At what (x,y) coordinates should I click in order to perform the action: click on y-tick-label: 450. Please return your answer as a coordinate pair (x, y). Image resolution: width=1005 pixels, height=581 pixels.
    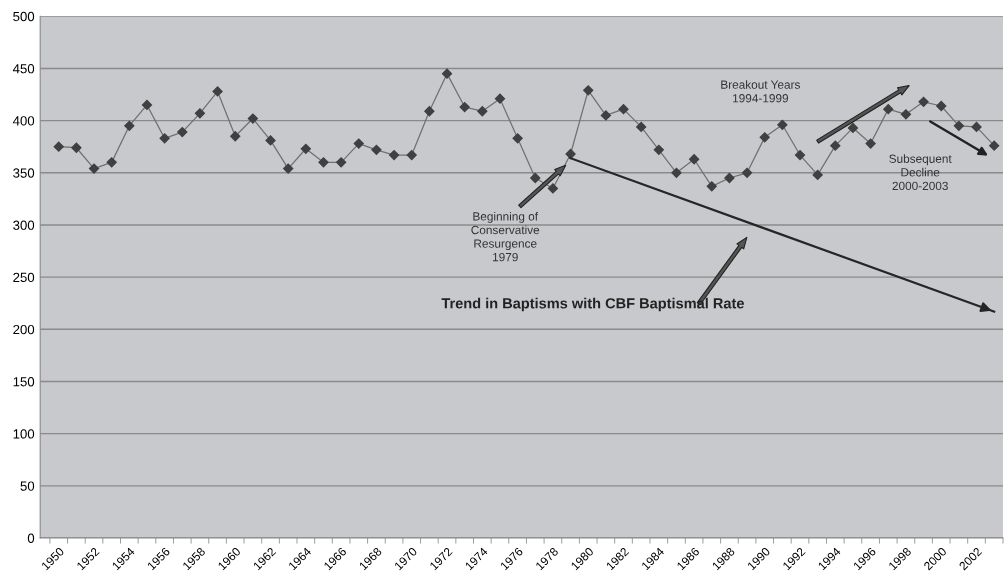
    Looking at the image, I should click on (23, 69).